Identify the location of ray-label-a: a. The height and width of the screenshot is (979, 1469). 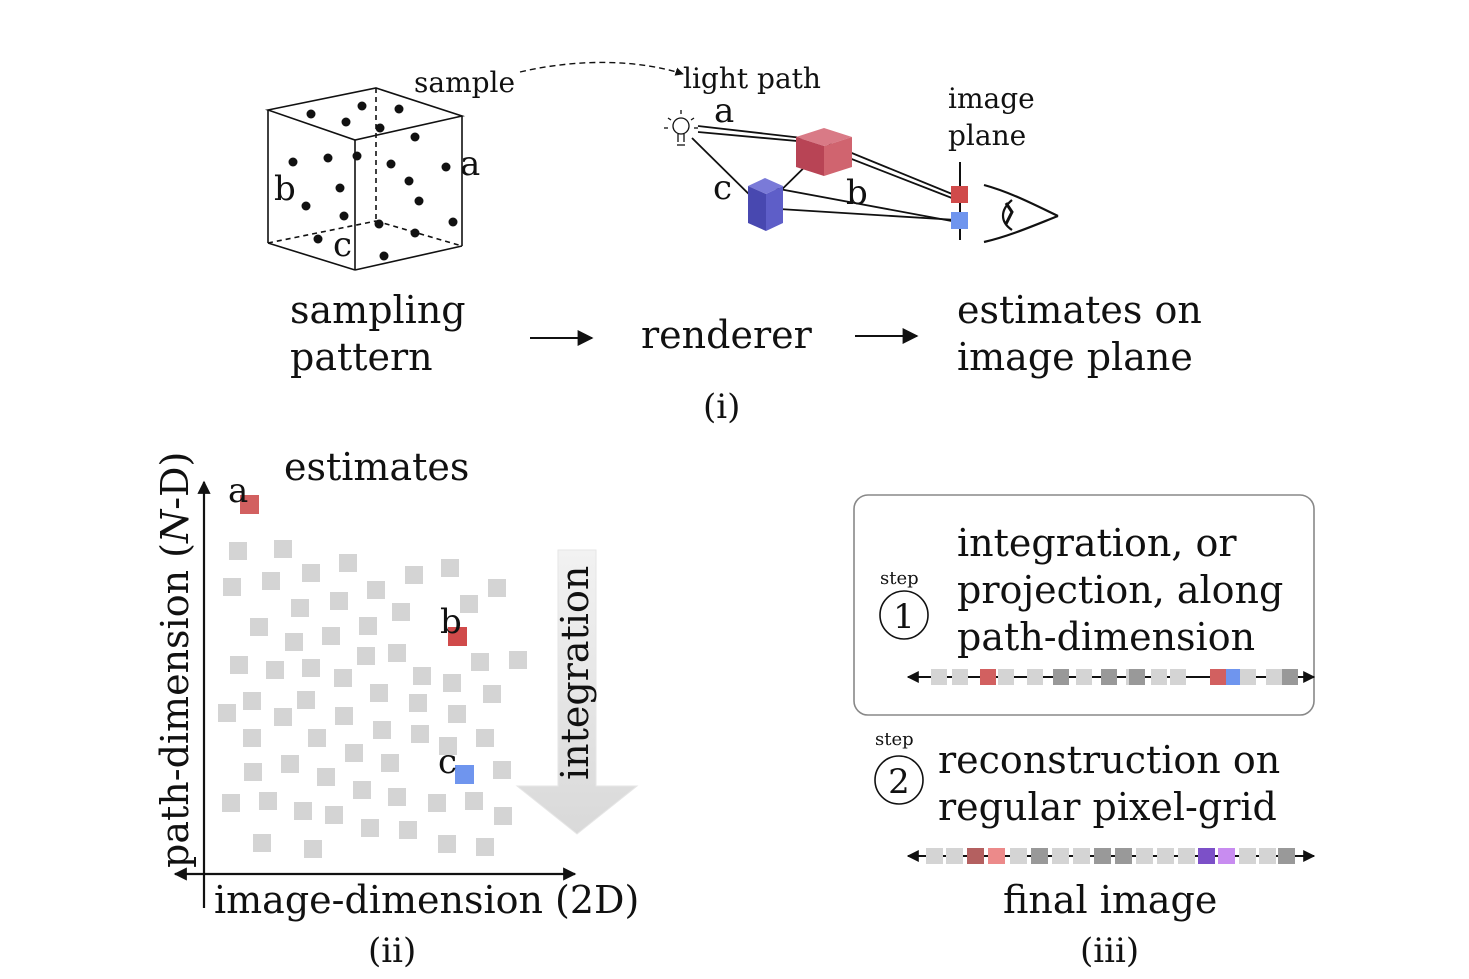
(724, 111).